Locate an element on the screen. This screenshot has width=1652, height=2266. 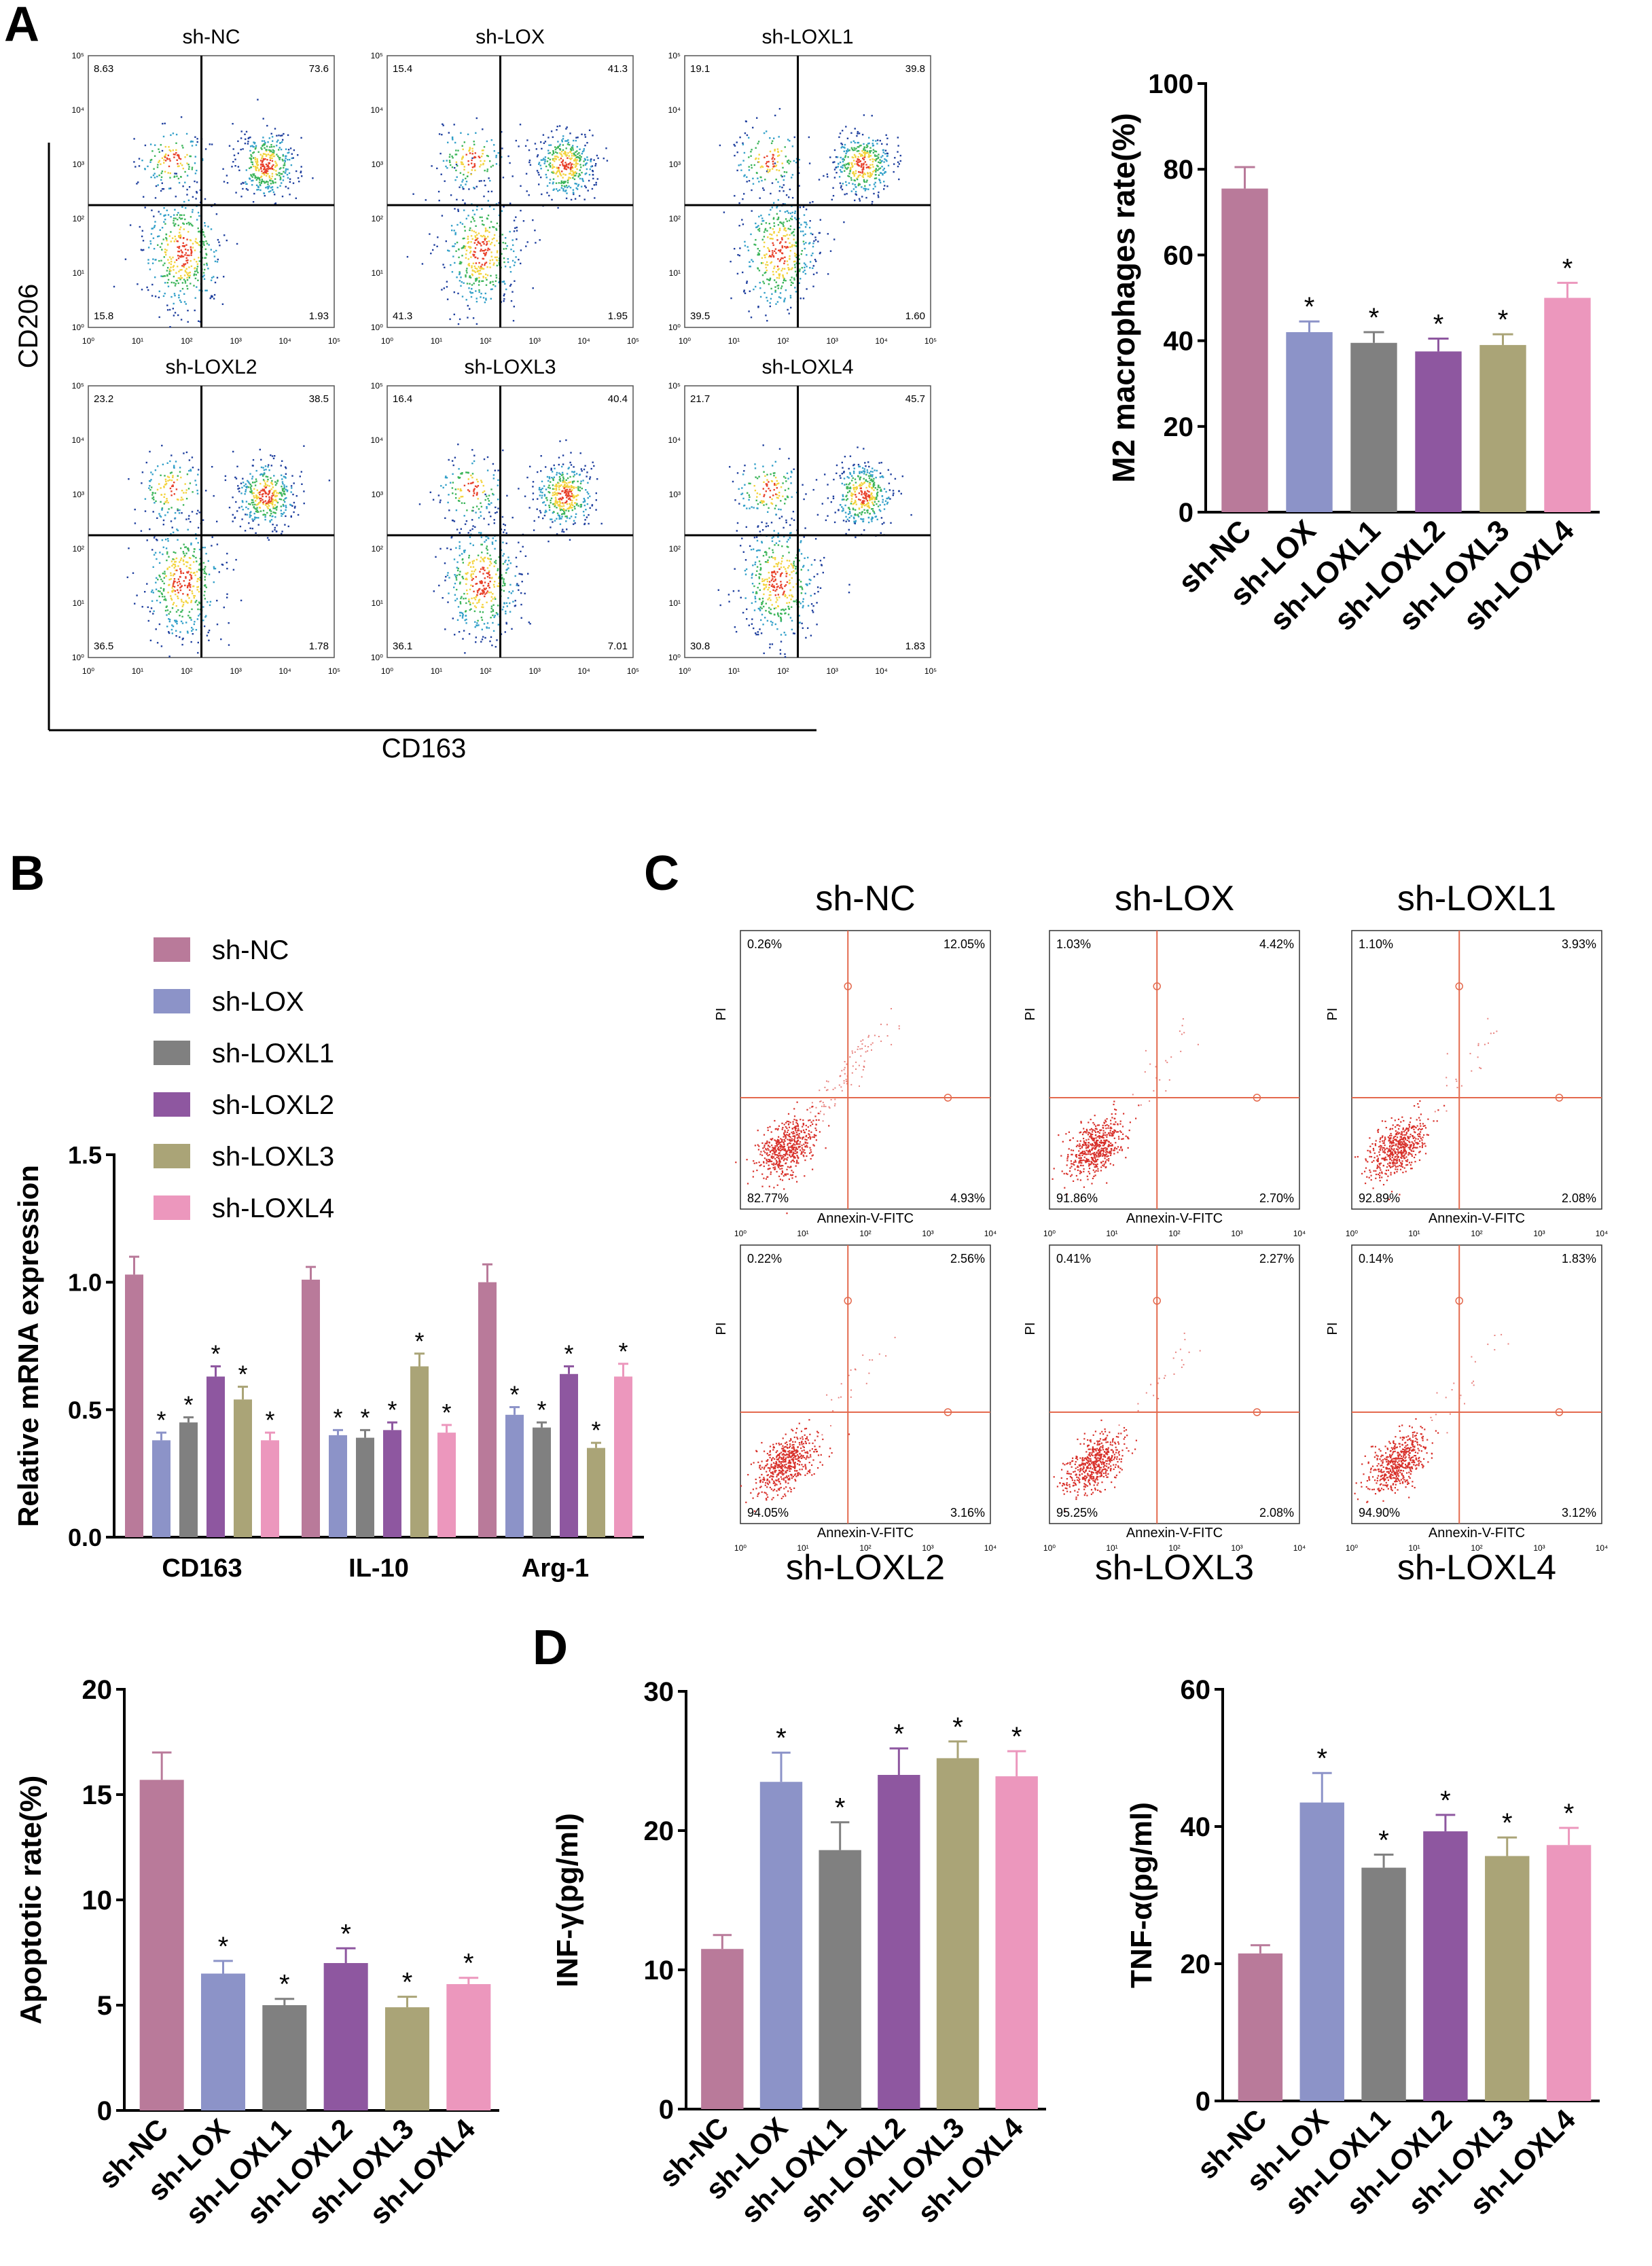
flow-a-ytick: 10¹ is located at coordinates (675, 273).